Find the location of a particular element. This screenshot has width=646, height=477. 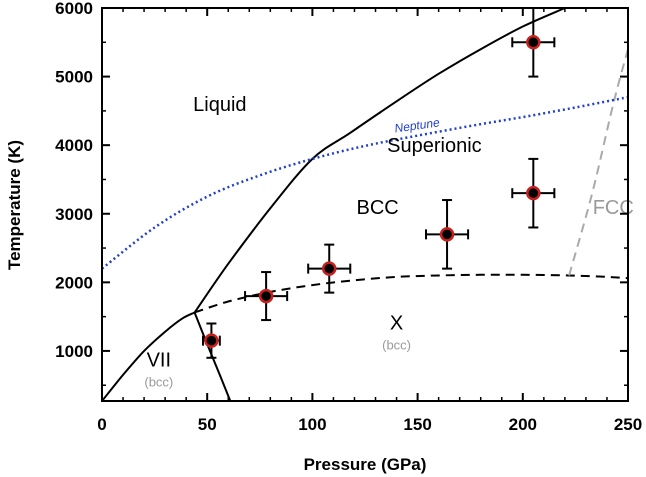

x-tick-label: 250 is located at coordinates (628, 424).